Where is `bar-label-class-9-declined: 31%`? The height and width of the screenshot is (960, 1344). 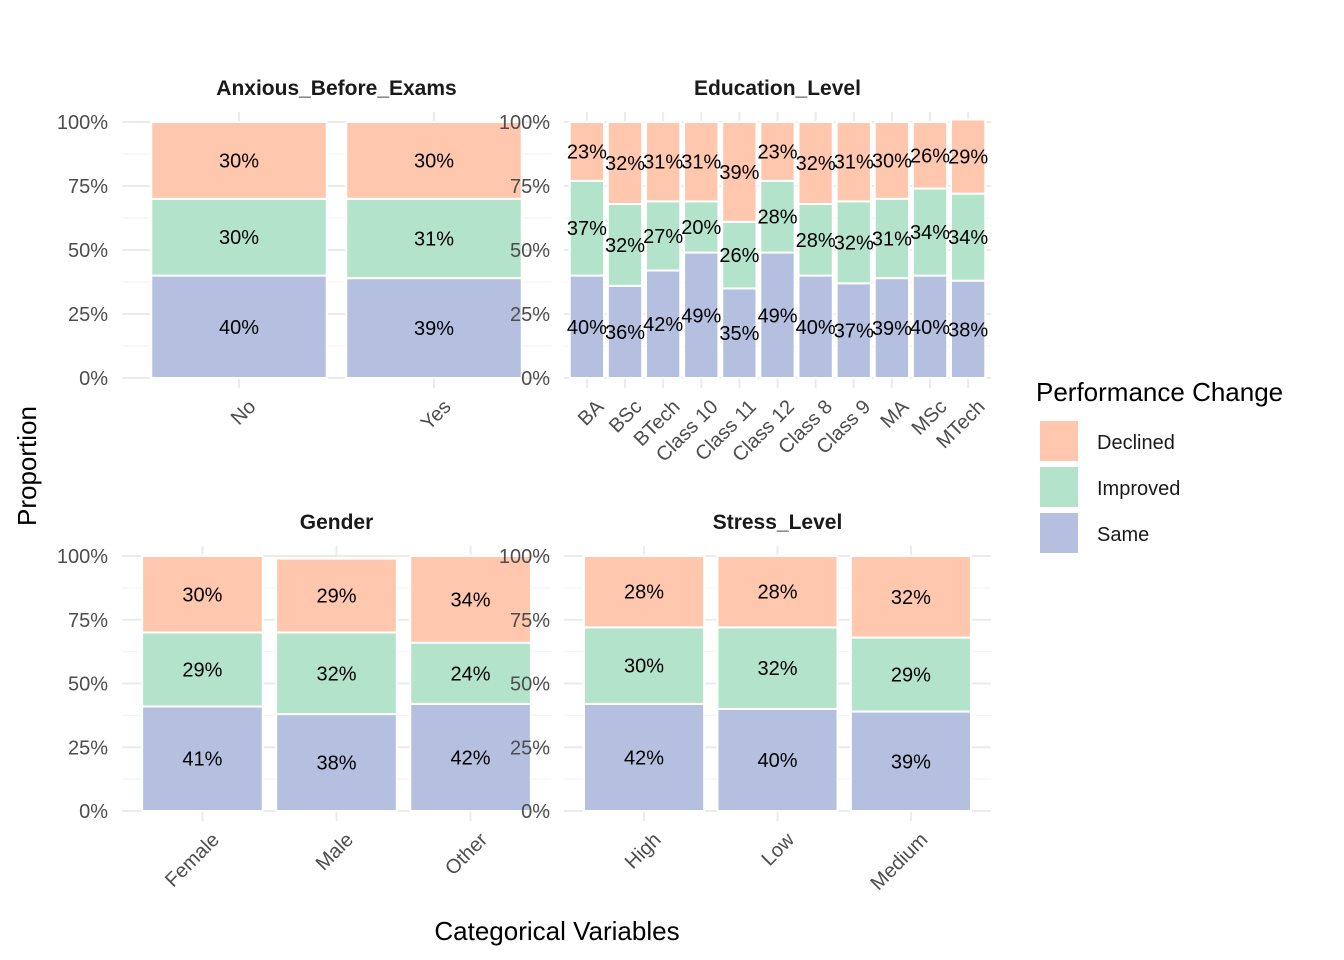
bar-label-class-9-declined: 31% is located at coordinates (854, 163).